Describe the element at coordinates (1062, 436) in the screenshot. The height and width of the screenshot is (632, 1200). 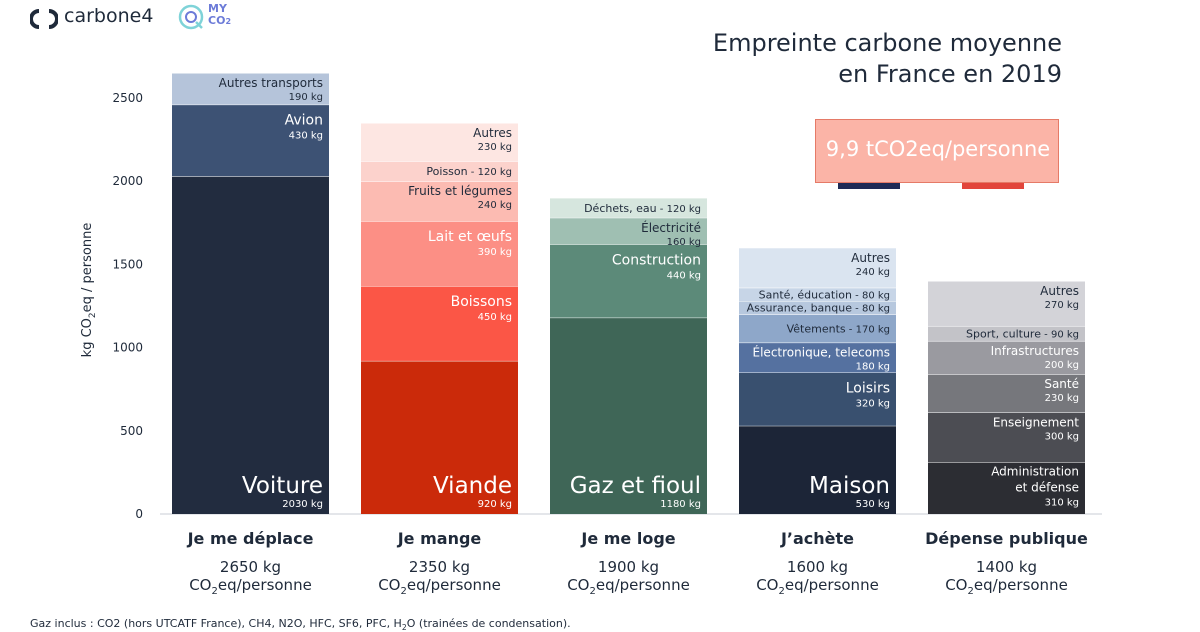
I see `segment-value: 300 kg` at that location.